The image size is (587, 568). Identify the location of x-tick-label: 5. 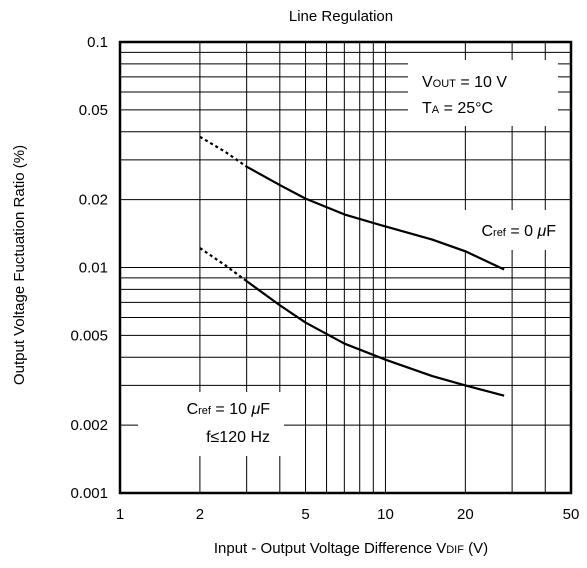
(305, 514).